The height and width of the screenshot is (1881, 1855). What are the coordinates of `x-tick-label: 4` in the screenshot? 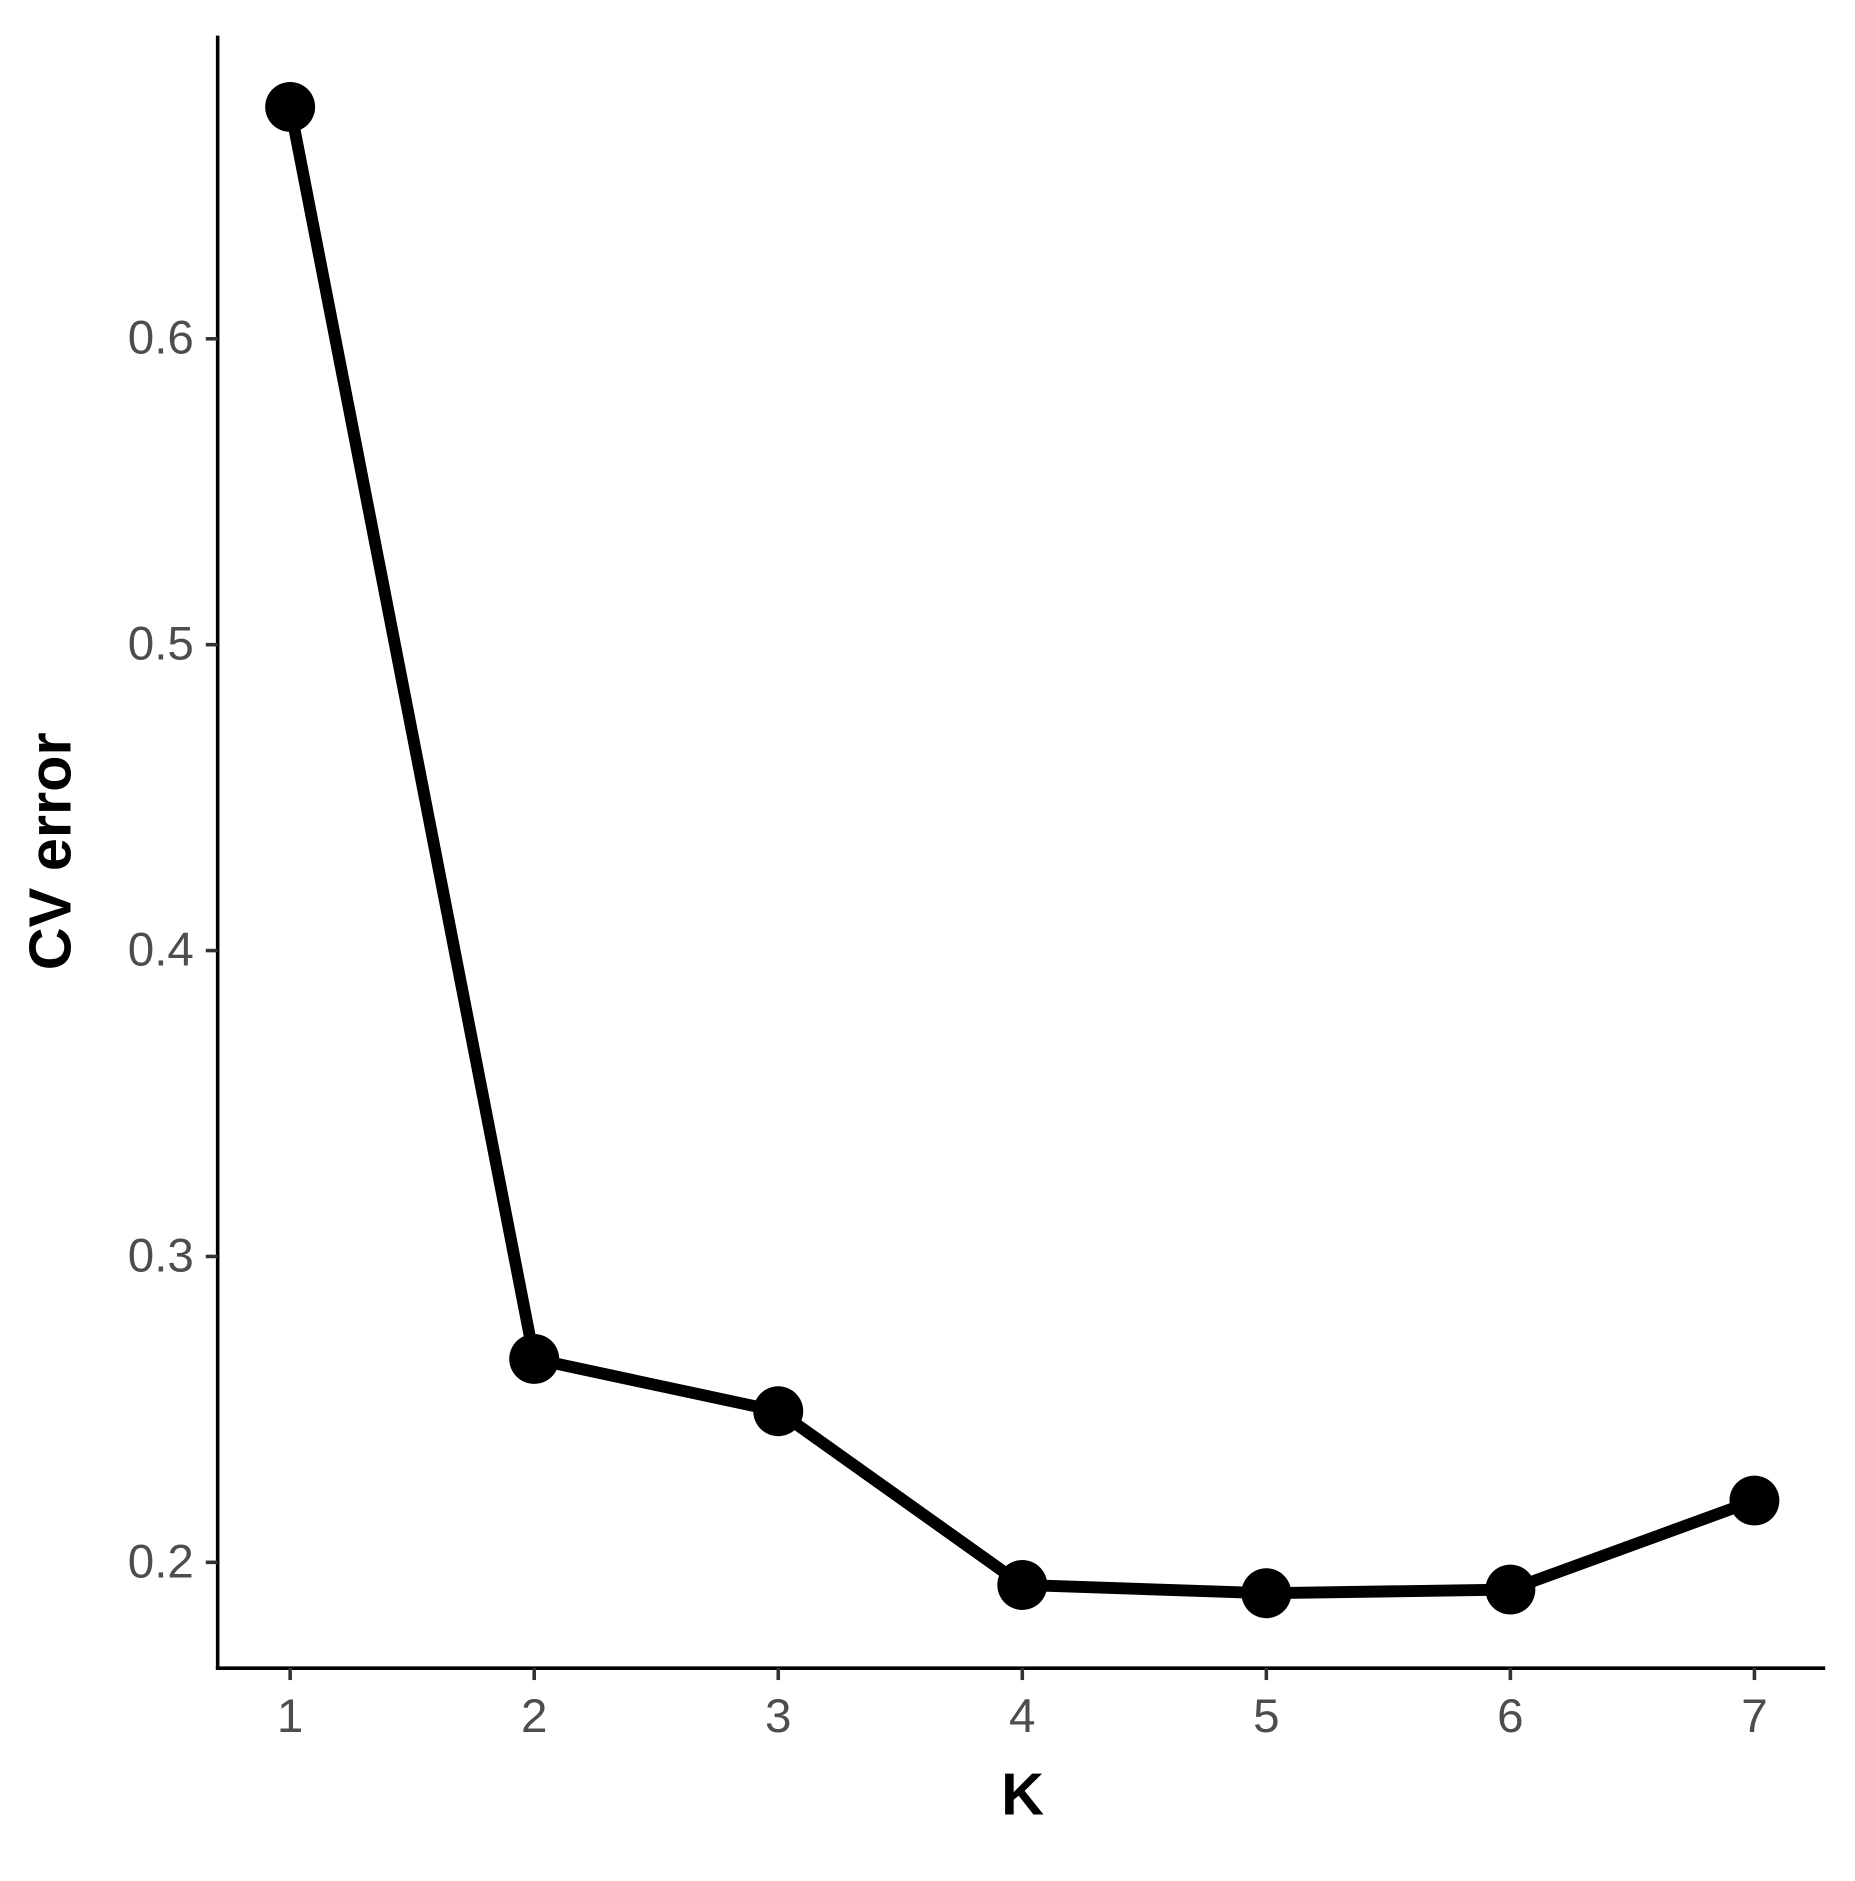 It's located at (1022, 1716).